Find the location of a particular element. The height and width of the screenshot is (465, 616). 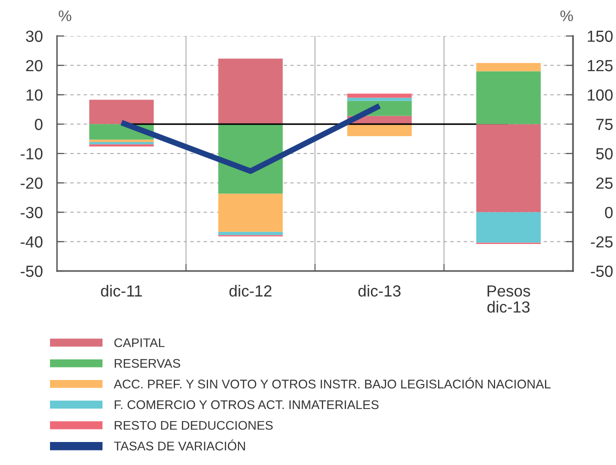

y2-tick-label: 100 is located at coordinates (600, 95).